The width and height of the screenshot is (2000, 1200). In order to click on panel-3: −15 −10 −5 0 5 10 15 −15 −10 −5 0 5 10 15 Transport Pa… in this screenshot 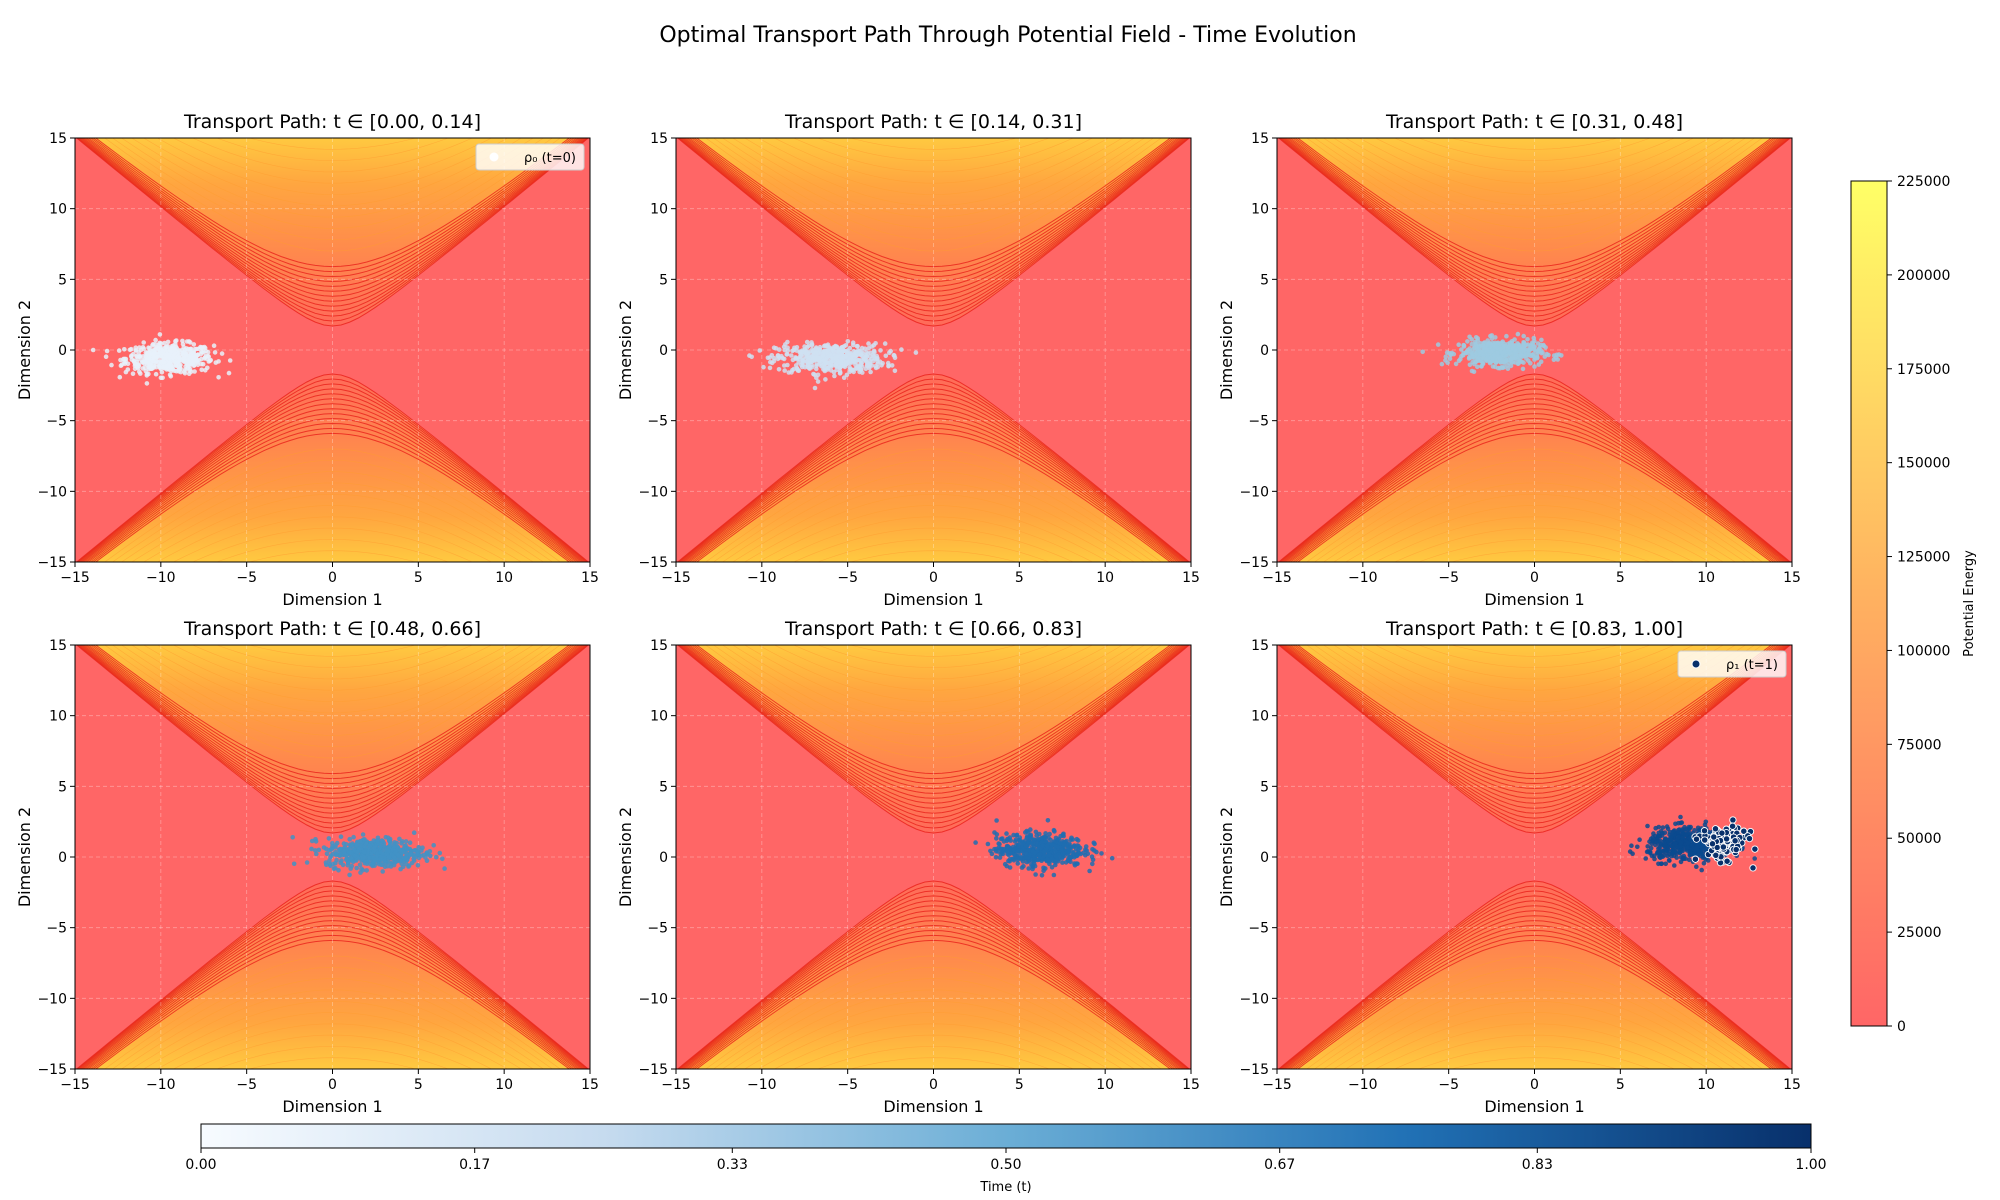, I will do `click(1509, 360)`.